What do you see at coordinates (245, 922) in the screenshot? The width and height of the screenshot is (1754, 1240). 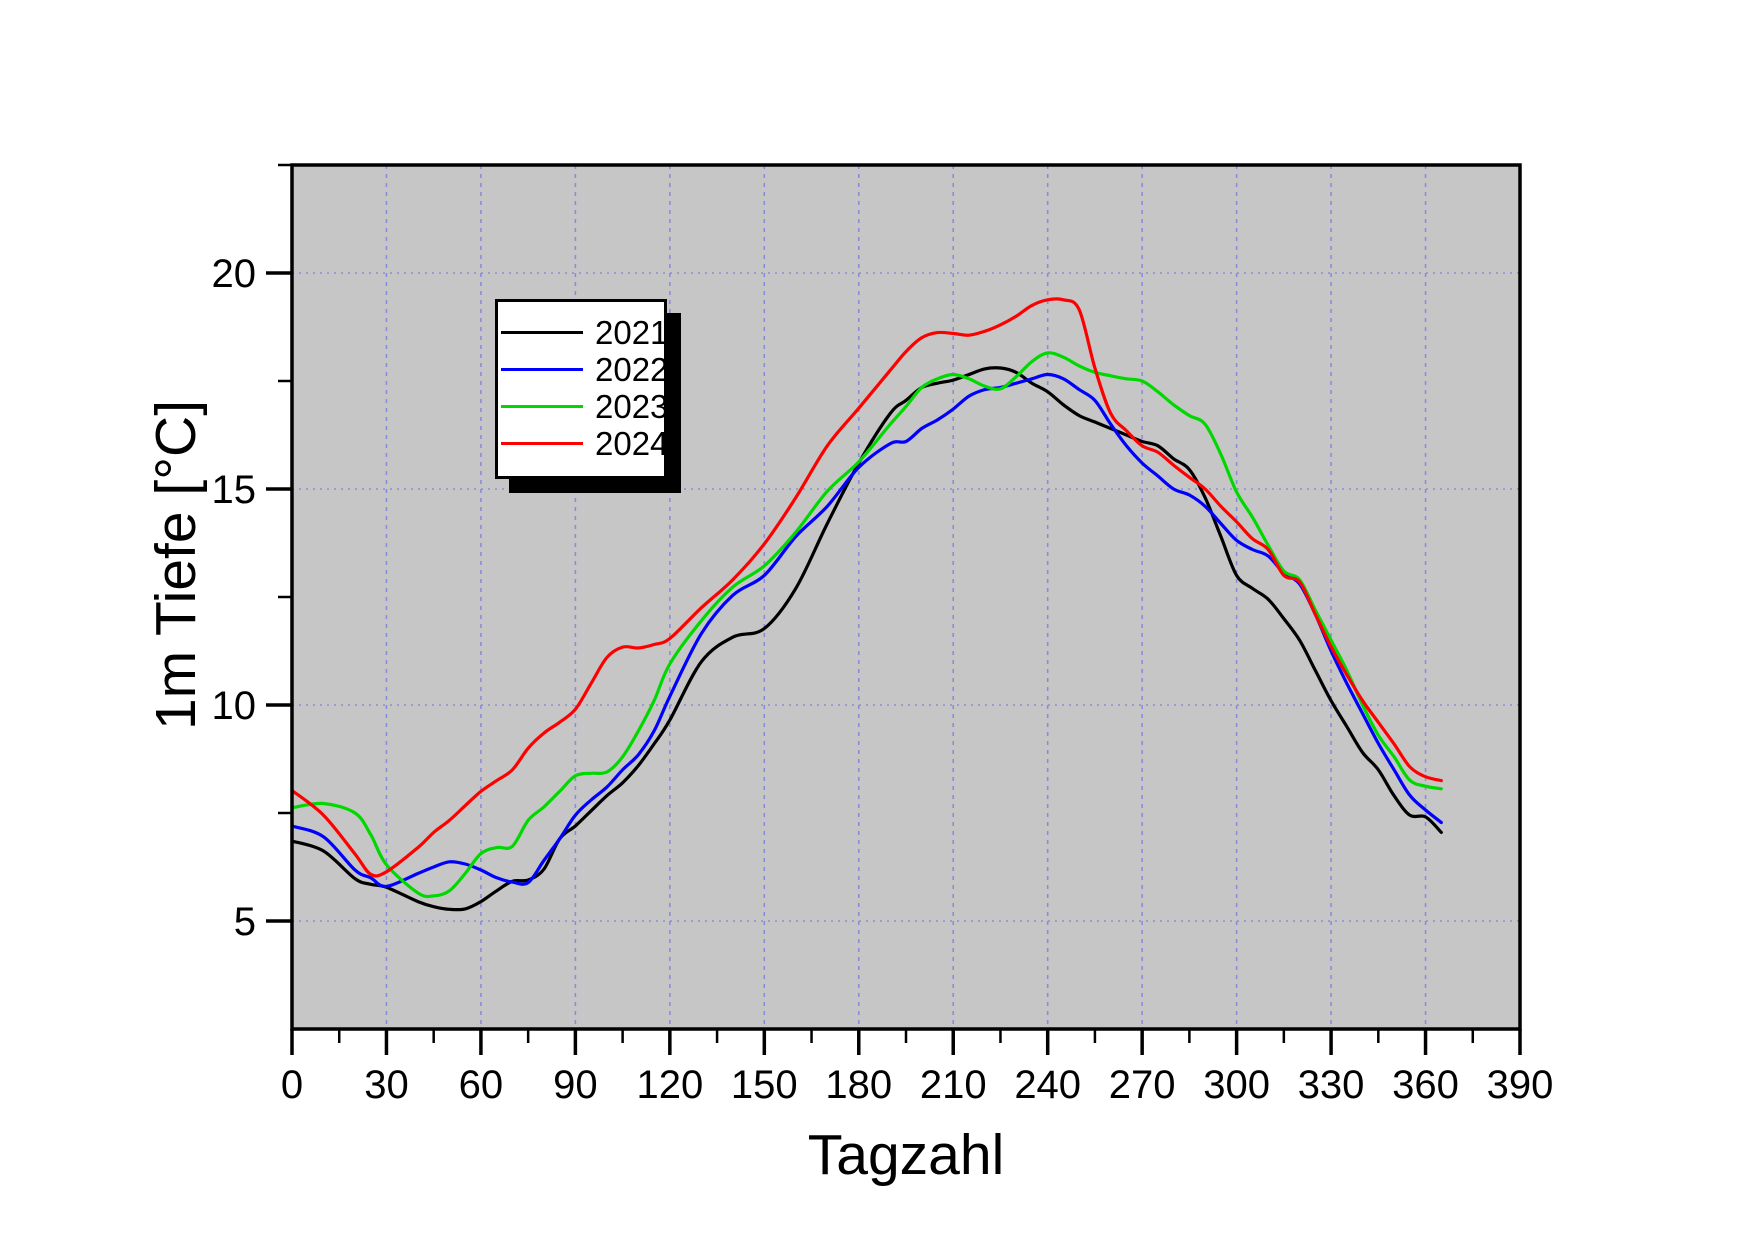 I see `y-tick-label: 5` at bounding box center [245, 922].